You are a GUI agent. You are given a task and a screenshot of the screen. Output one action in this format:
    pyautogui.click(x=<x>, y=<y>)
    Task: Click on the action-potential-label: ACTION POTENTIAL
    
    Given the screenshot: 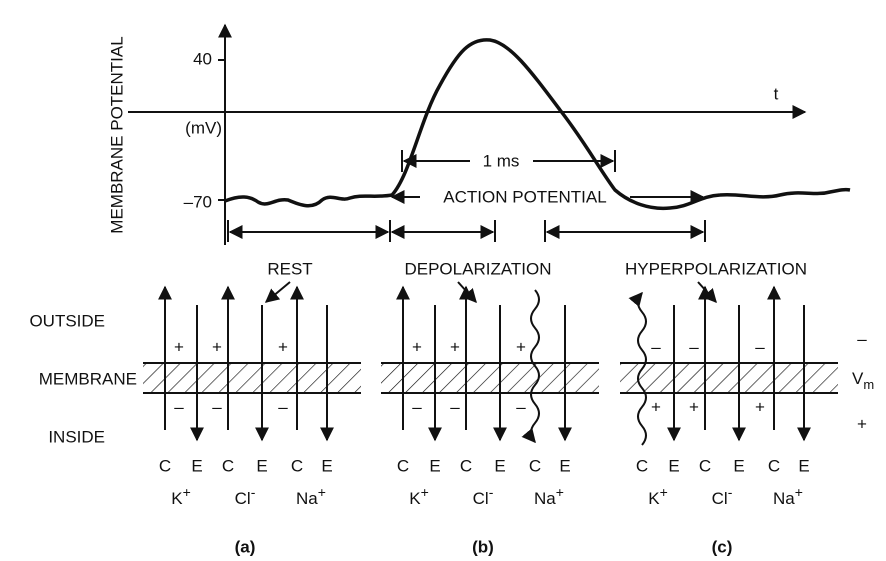 What is the action you would take?
    pyautogui.click(x=524, y=196)
    